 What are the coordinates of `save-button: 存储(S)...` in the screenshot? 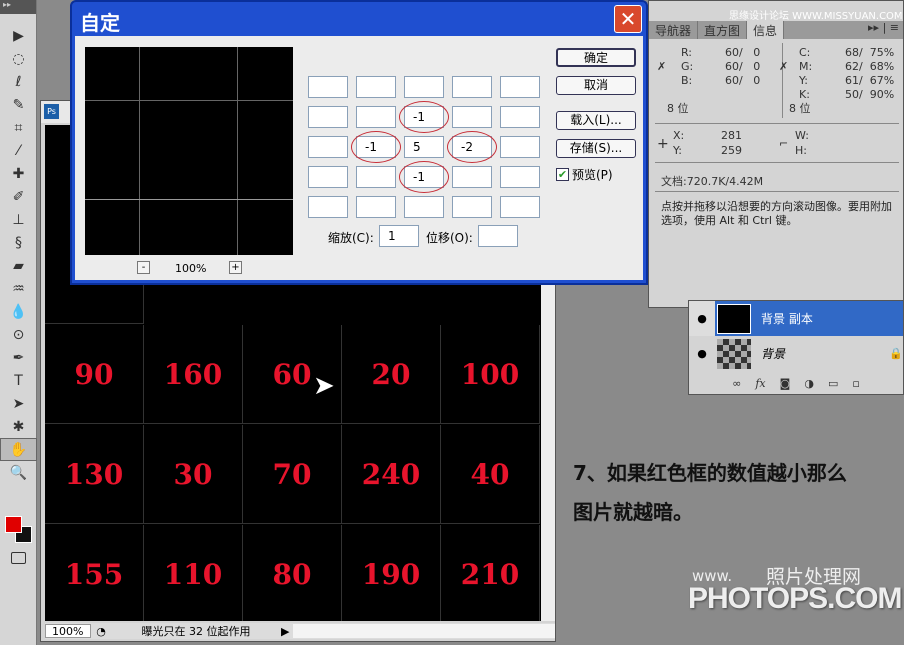 It's located at (596, 148).